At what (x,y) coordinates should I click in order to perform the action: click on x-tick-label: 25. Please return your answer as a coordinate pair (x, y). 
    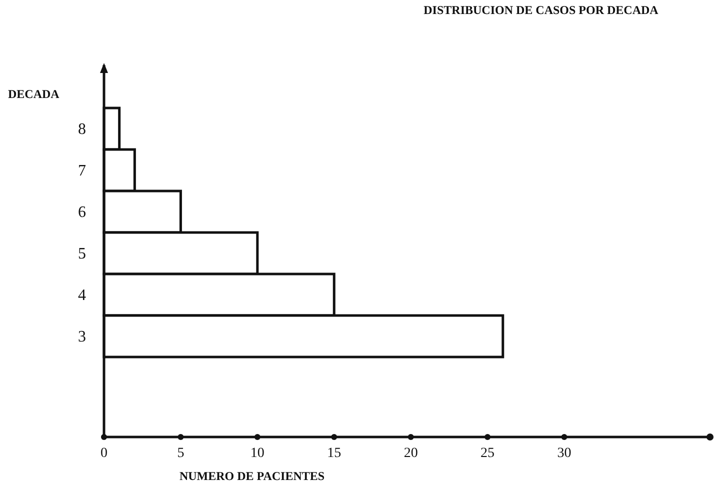
    Looking at the image, I should click on (487, 453).